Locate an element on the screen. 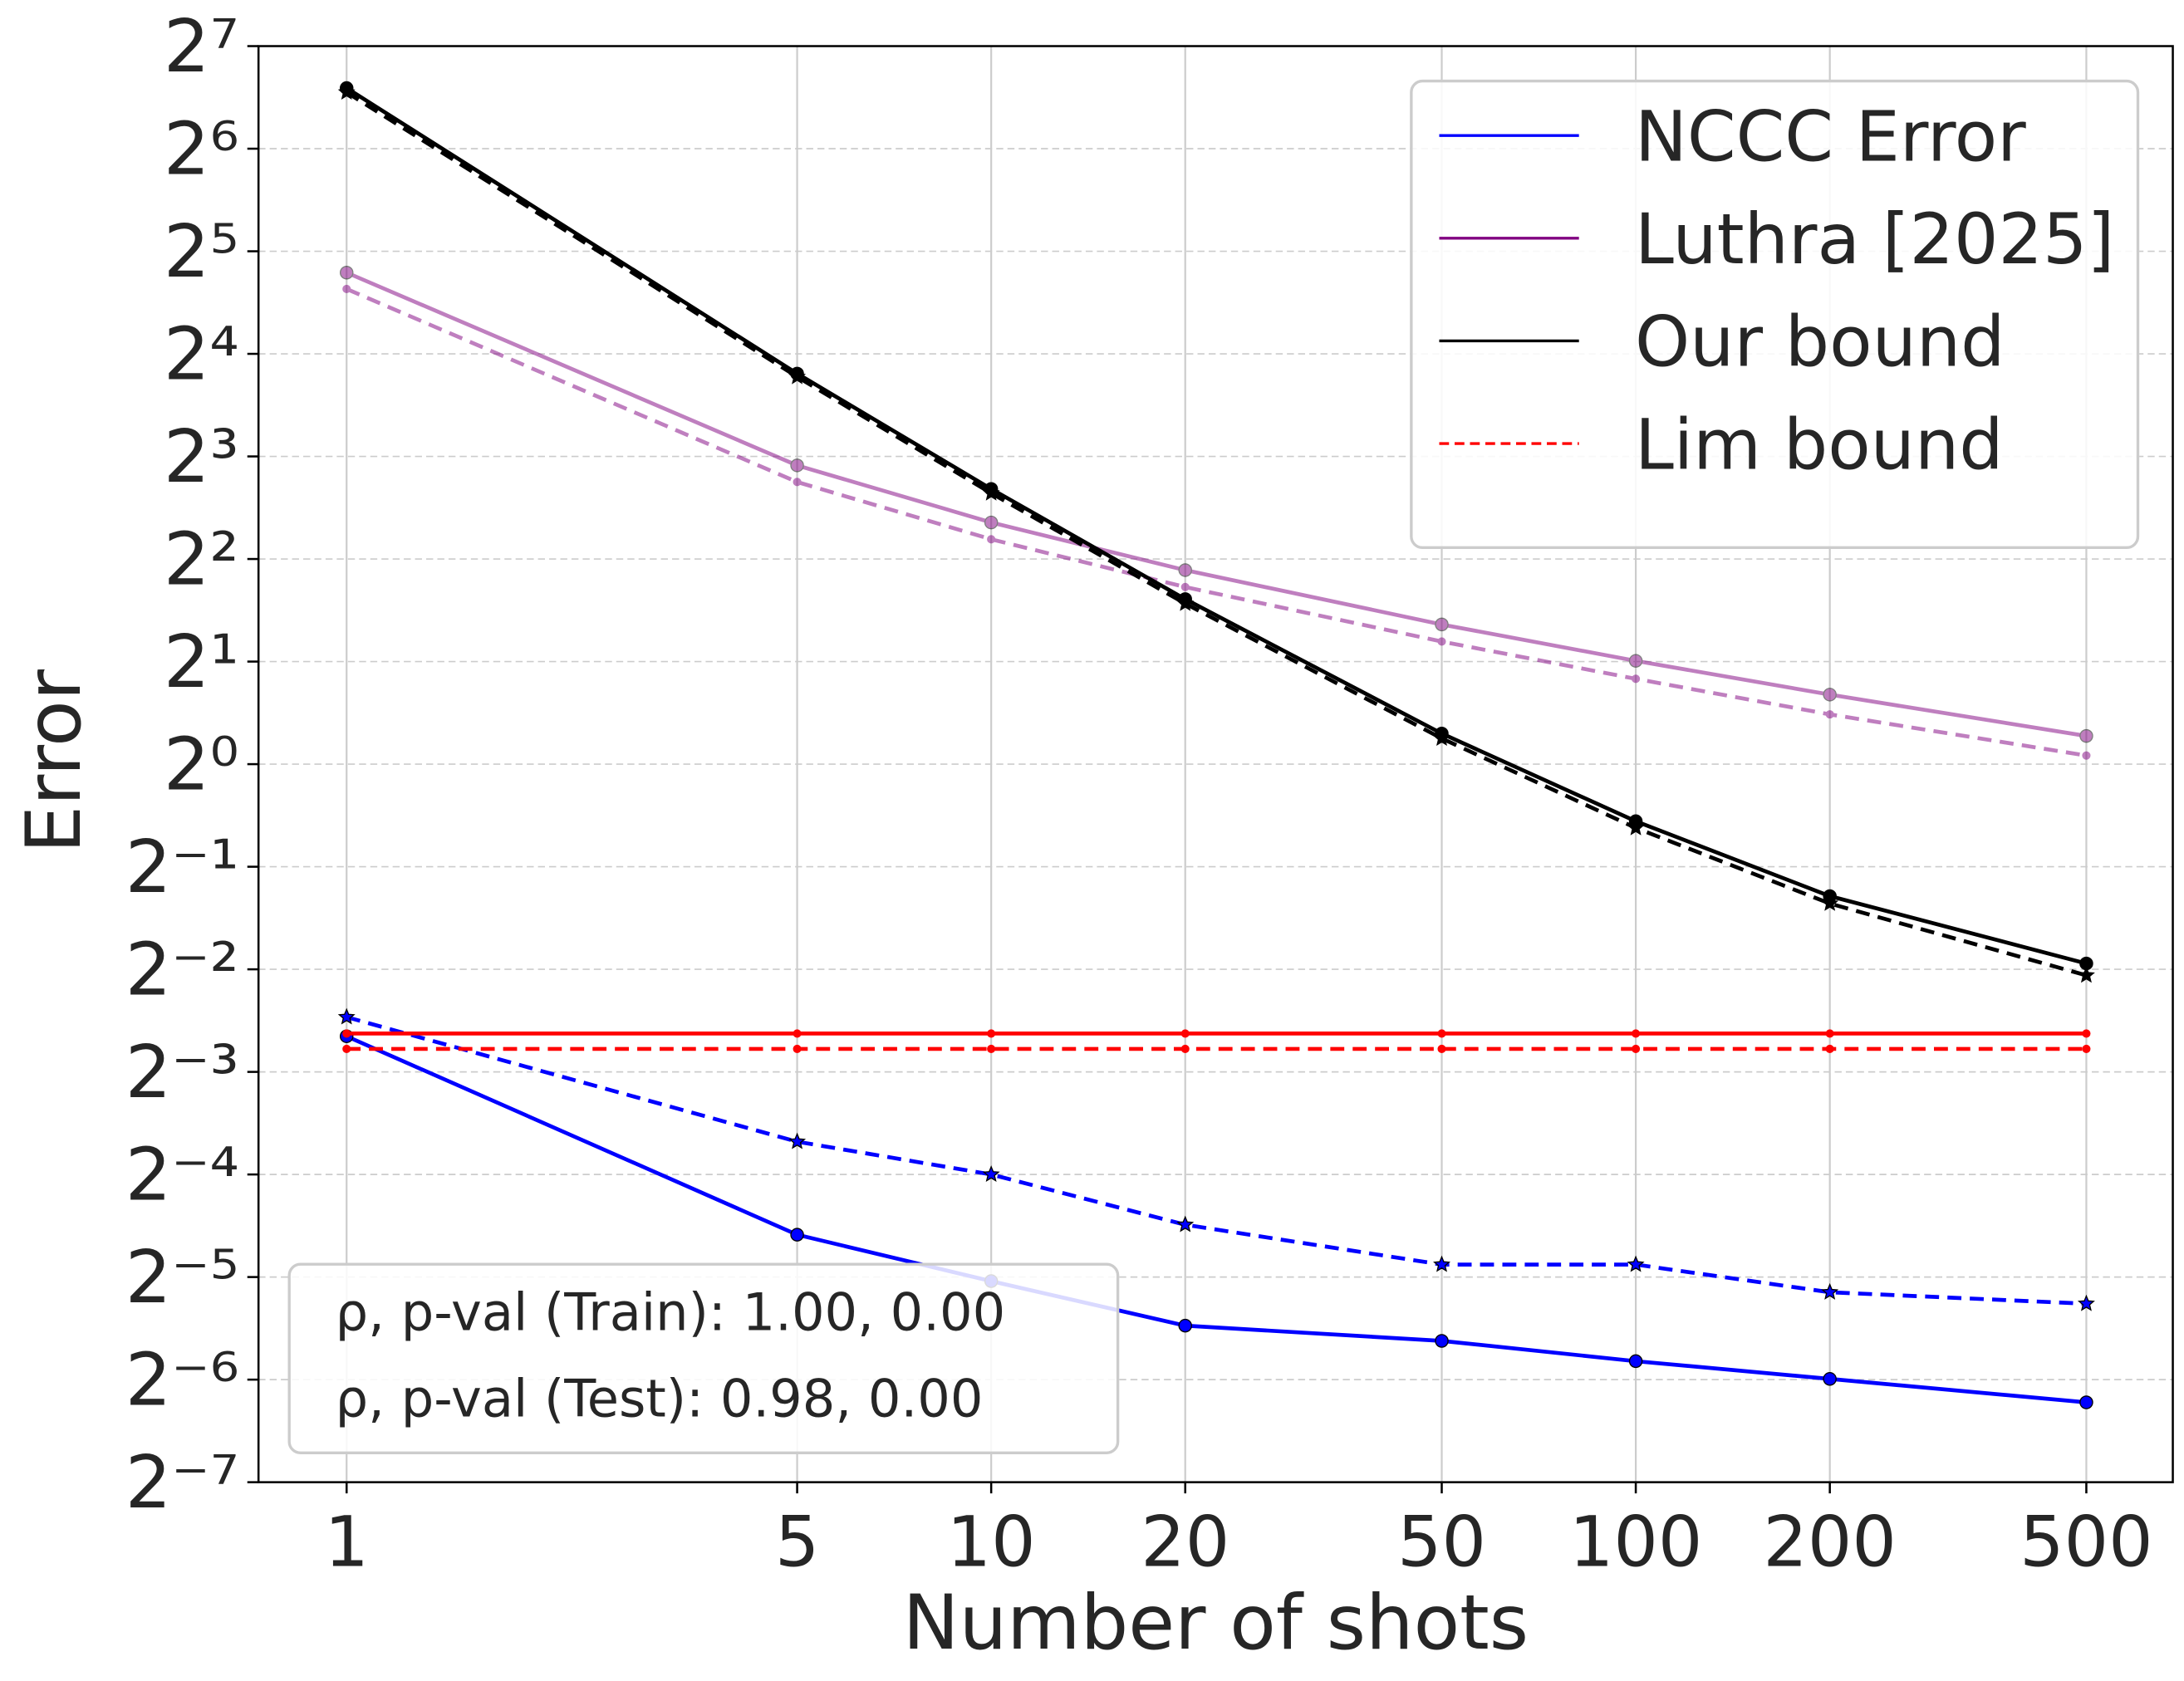 Image resolution: width=2184 pixels, height=1681 pixels. y-tick-label: 2¹ is located at coordinates (201, 662).